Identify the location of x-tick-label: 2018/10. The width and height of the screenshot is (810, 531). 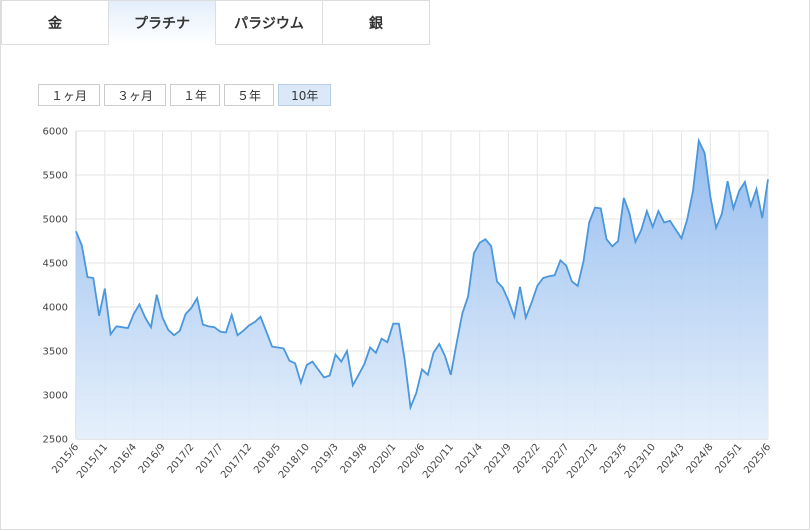
(294, 461).